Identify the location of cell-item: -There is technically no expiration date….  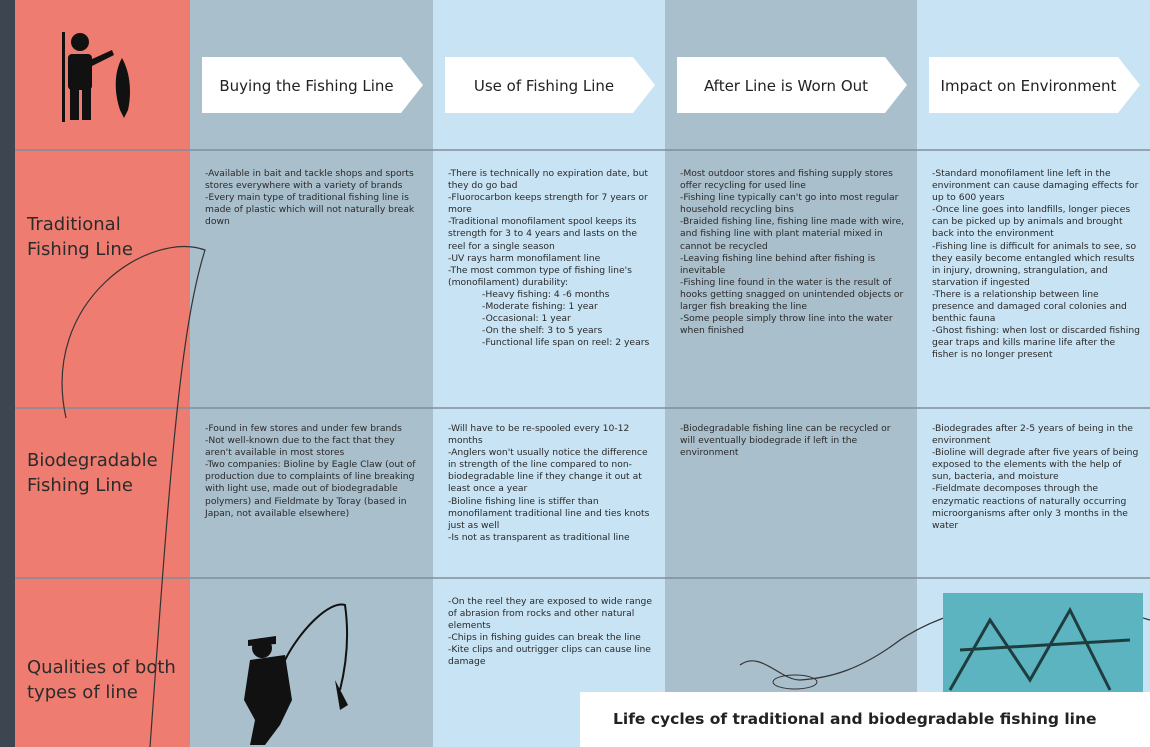
(548, 180).